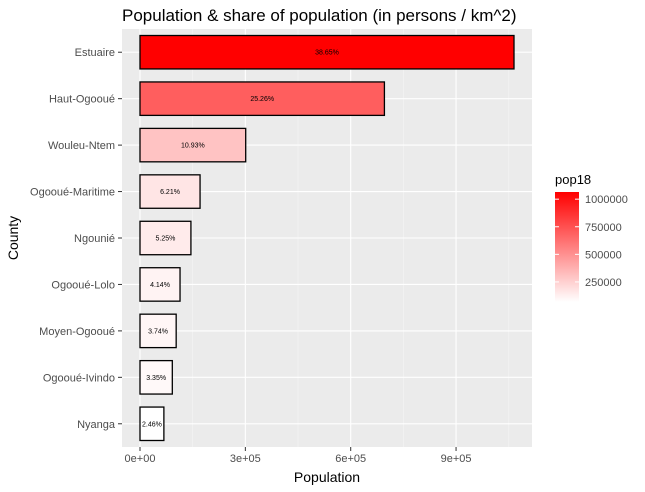 The image size is (645, 492). What do you see at coordinates (591, 241) in the screenshot?
I see `legend-ticks: 250000 500000 750000 1000000` at bounding box center [591, 241].